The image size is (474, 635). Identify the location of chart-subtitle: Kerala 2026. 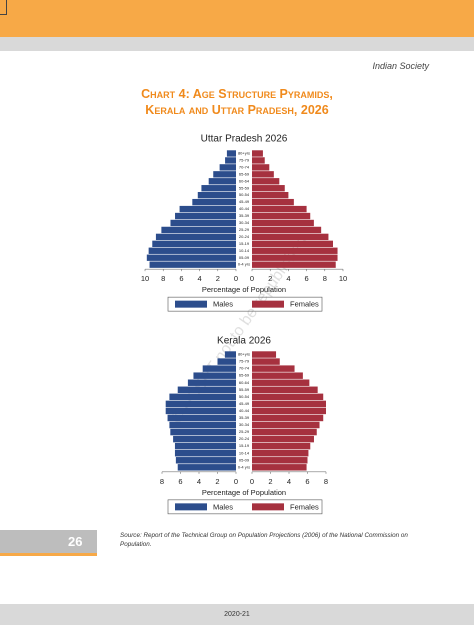
(244, 341).